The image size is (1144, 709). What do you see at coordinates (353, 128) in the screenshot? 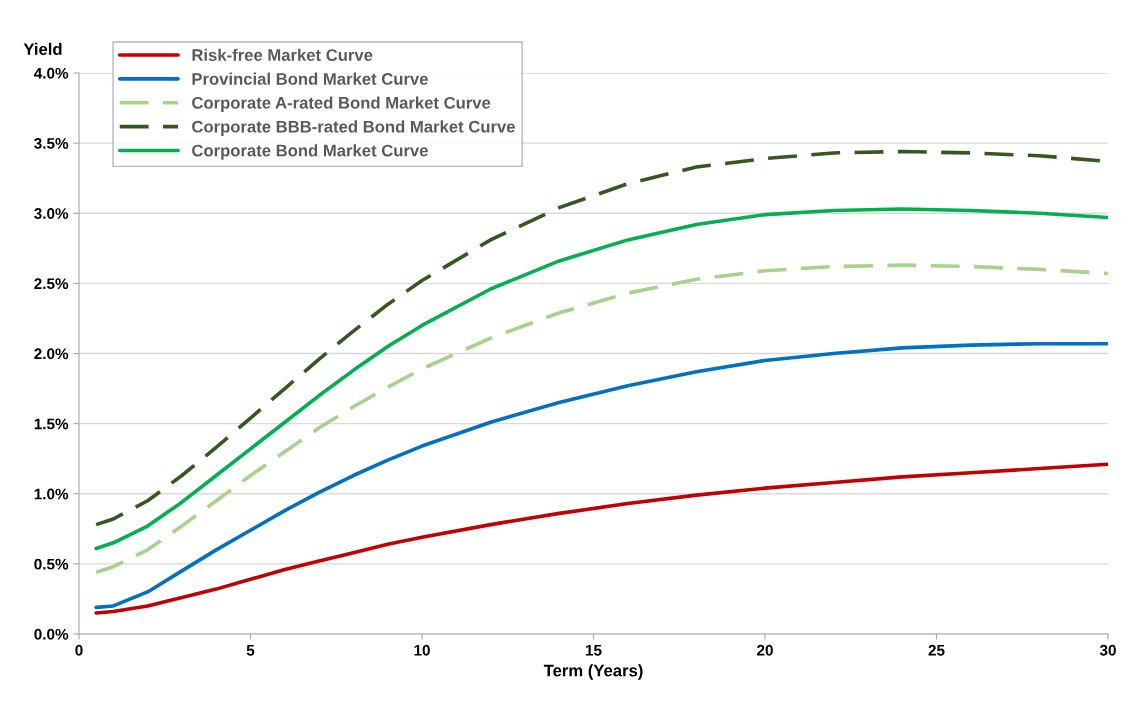
I see `legend-label: Corporate BBB-rated Bond Market Curve` at bounding box center [353, 128].